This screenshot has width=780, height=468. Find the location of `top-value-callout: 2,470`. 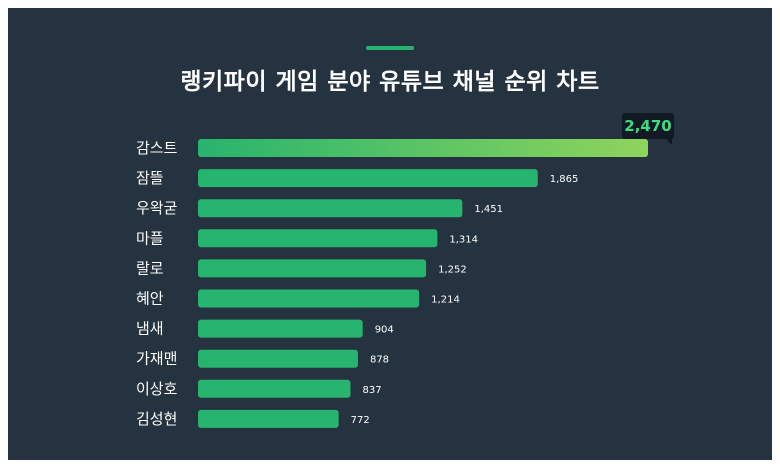

top-value-callout: 2,470 is located at coordinates (648, 129).